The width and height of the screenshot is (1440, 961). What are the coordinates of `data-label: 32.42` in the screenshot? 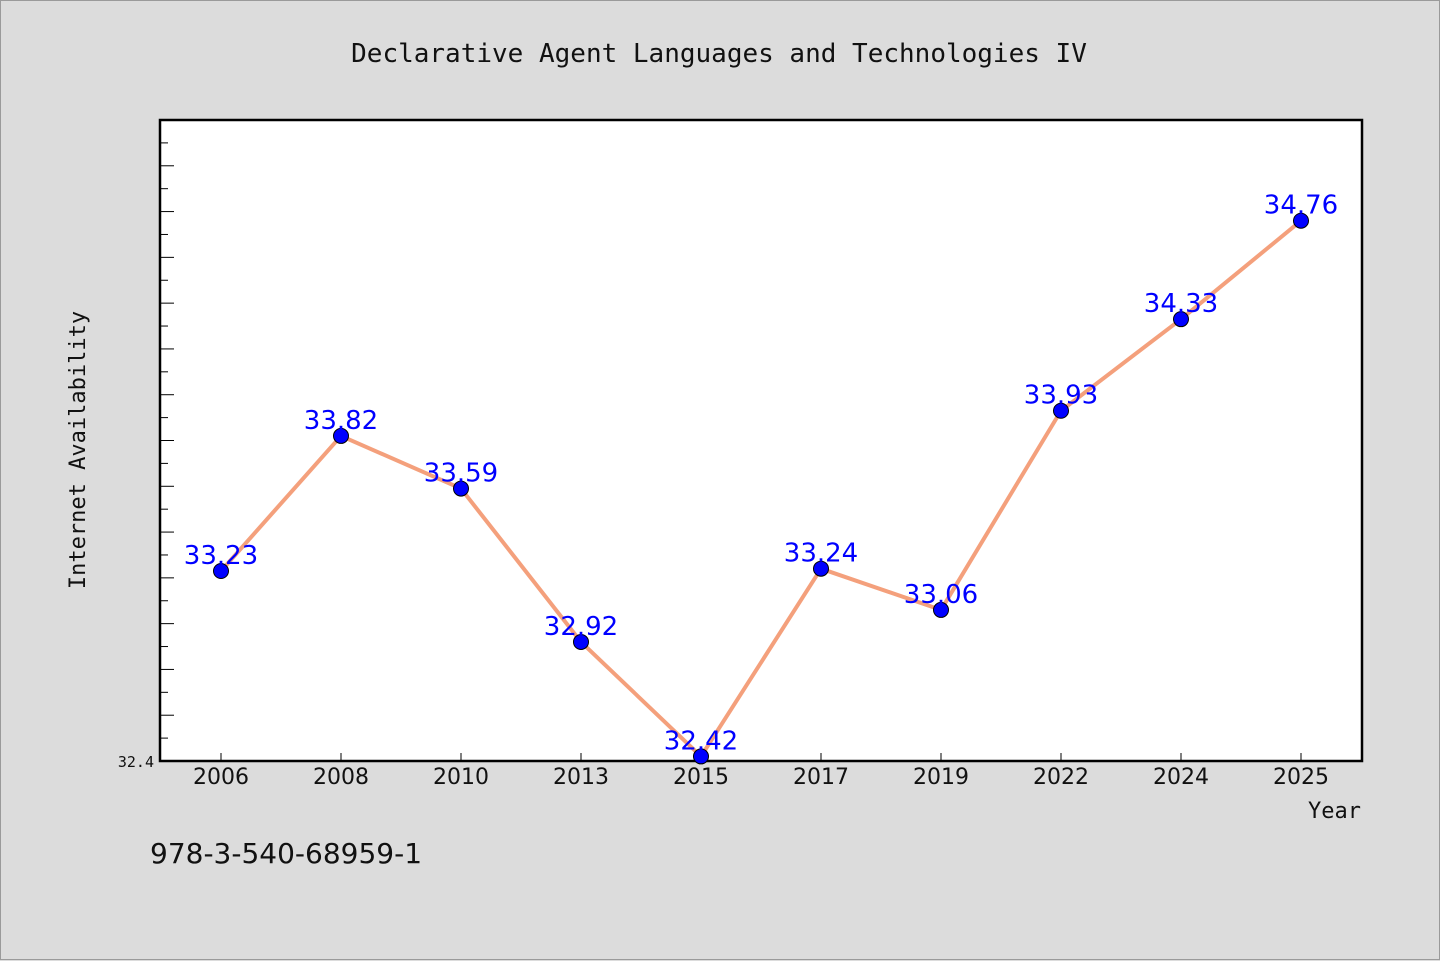 It's located at (701, 741).